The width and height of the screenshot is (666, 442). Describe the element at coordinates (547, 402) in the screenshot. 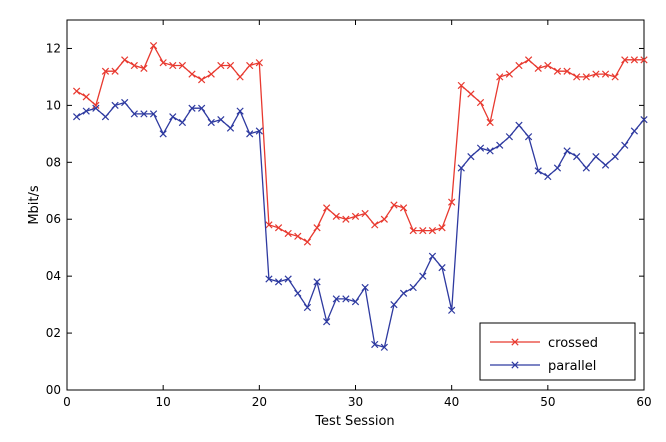

I see `x-tick-label: 50` at that location.